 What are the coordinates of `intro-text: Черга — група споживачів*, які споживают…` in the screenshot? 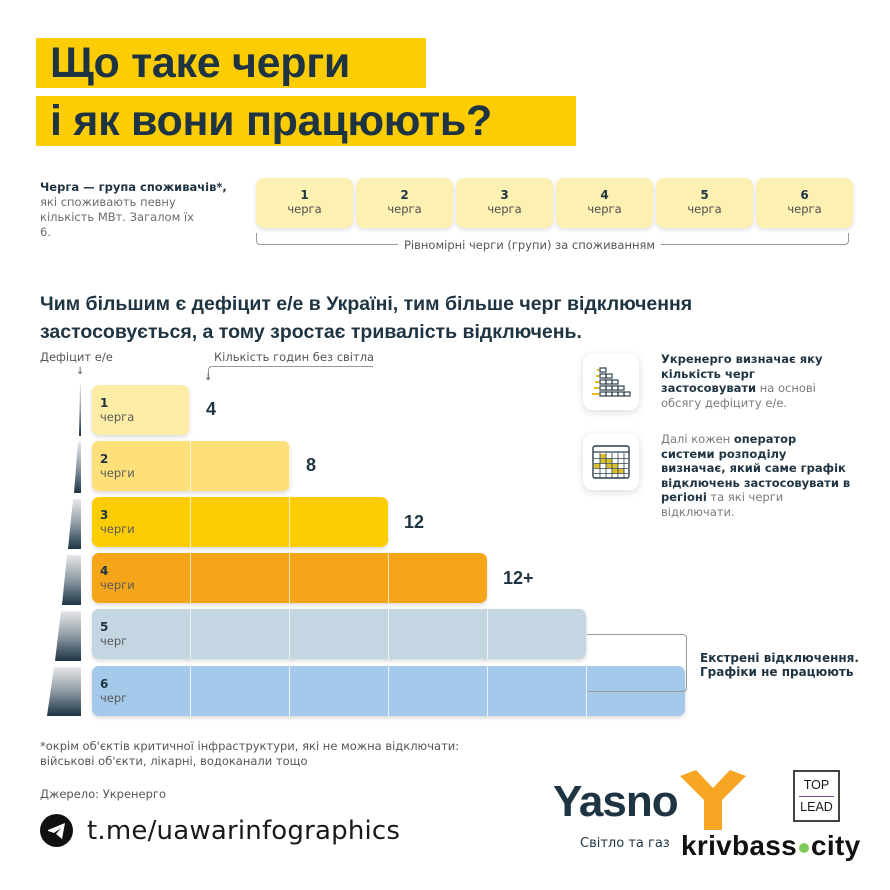 It's located at (147, 210).